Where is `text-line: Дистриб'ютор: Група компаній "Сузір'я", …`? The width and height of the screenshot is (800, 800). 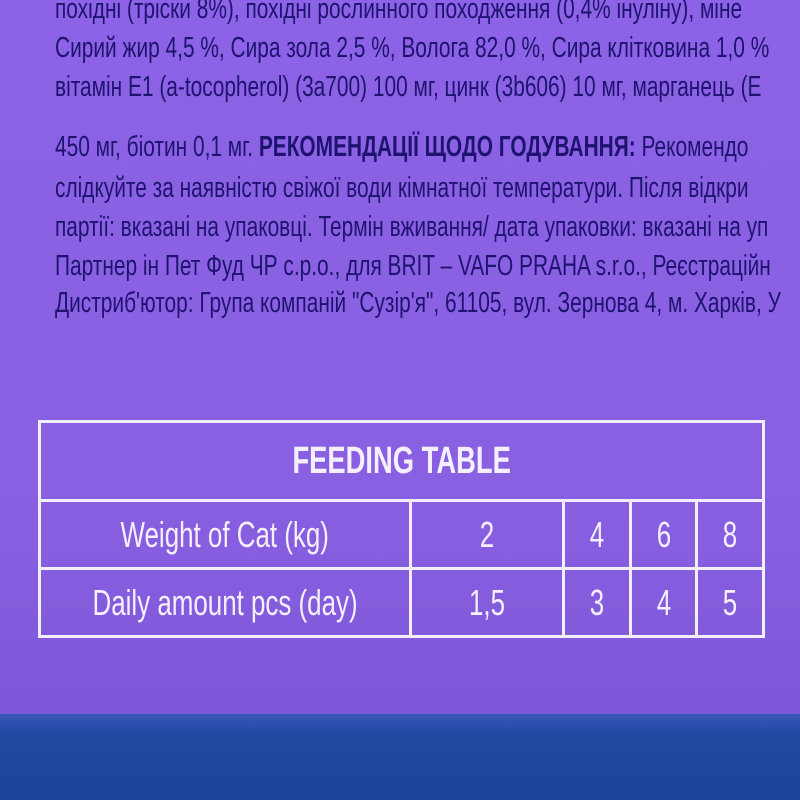 text-line: Дистриб'ютор: Група компаній "Сузір'я", … is located at coordinates (418, 303).